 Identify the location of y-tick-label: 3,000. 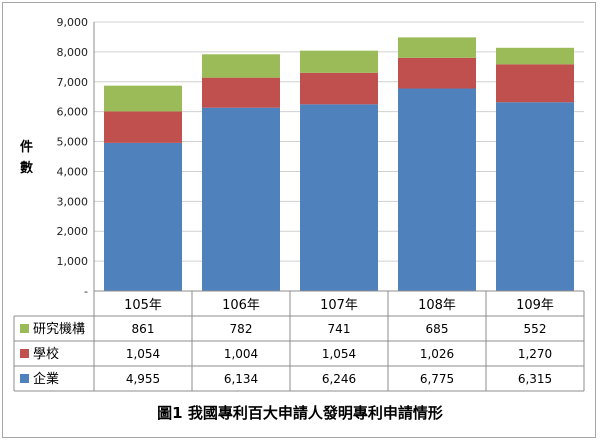
(73, 201).